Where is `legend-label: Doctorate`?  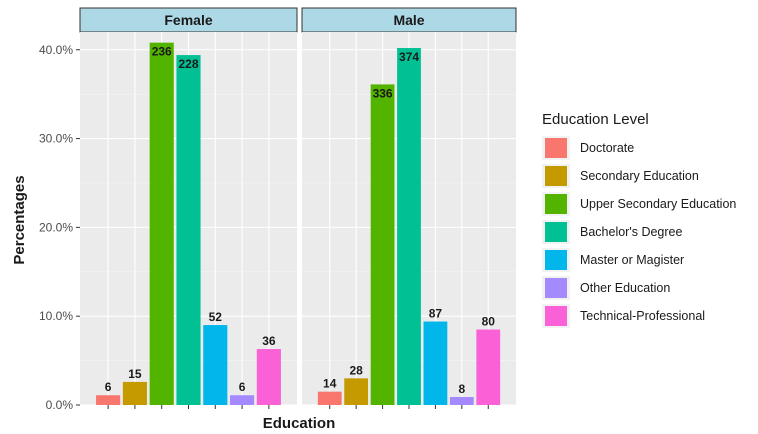 legend-label: Doctorate is located at coordinates (607, 148).